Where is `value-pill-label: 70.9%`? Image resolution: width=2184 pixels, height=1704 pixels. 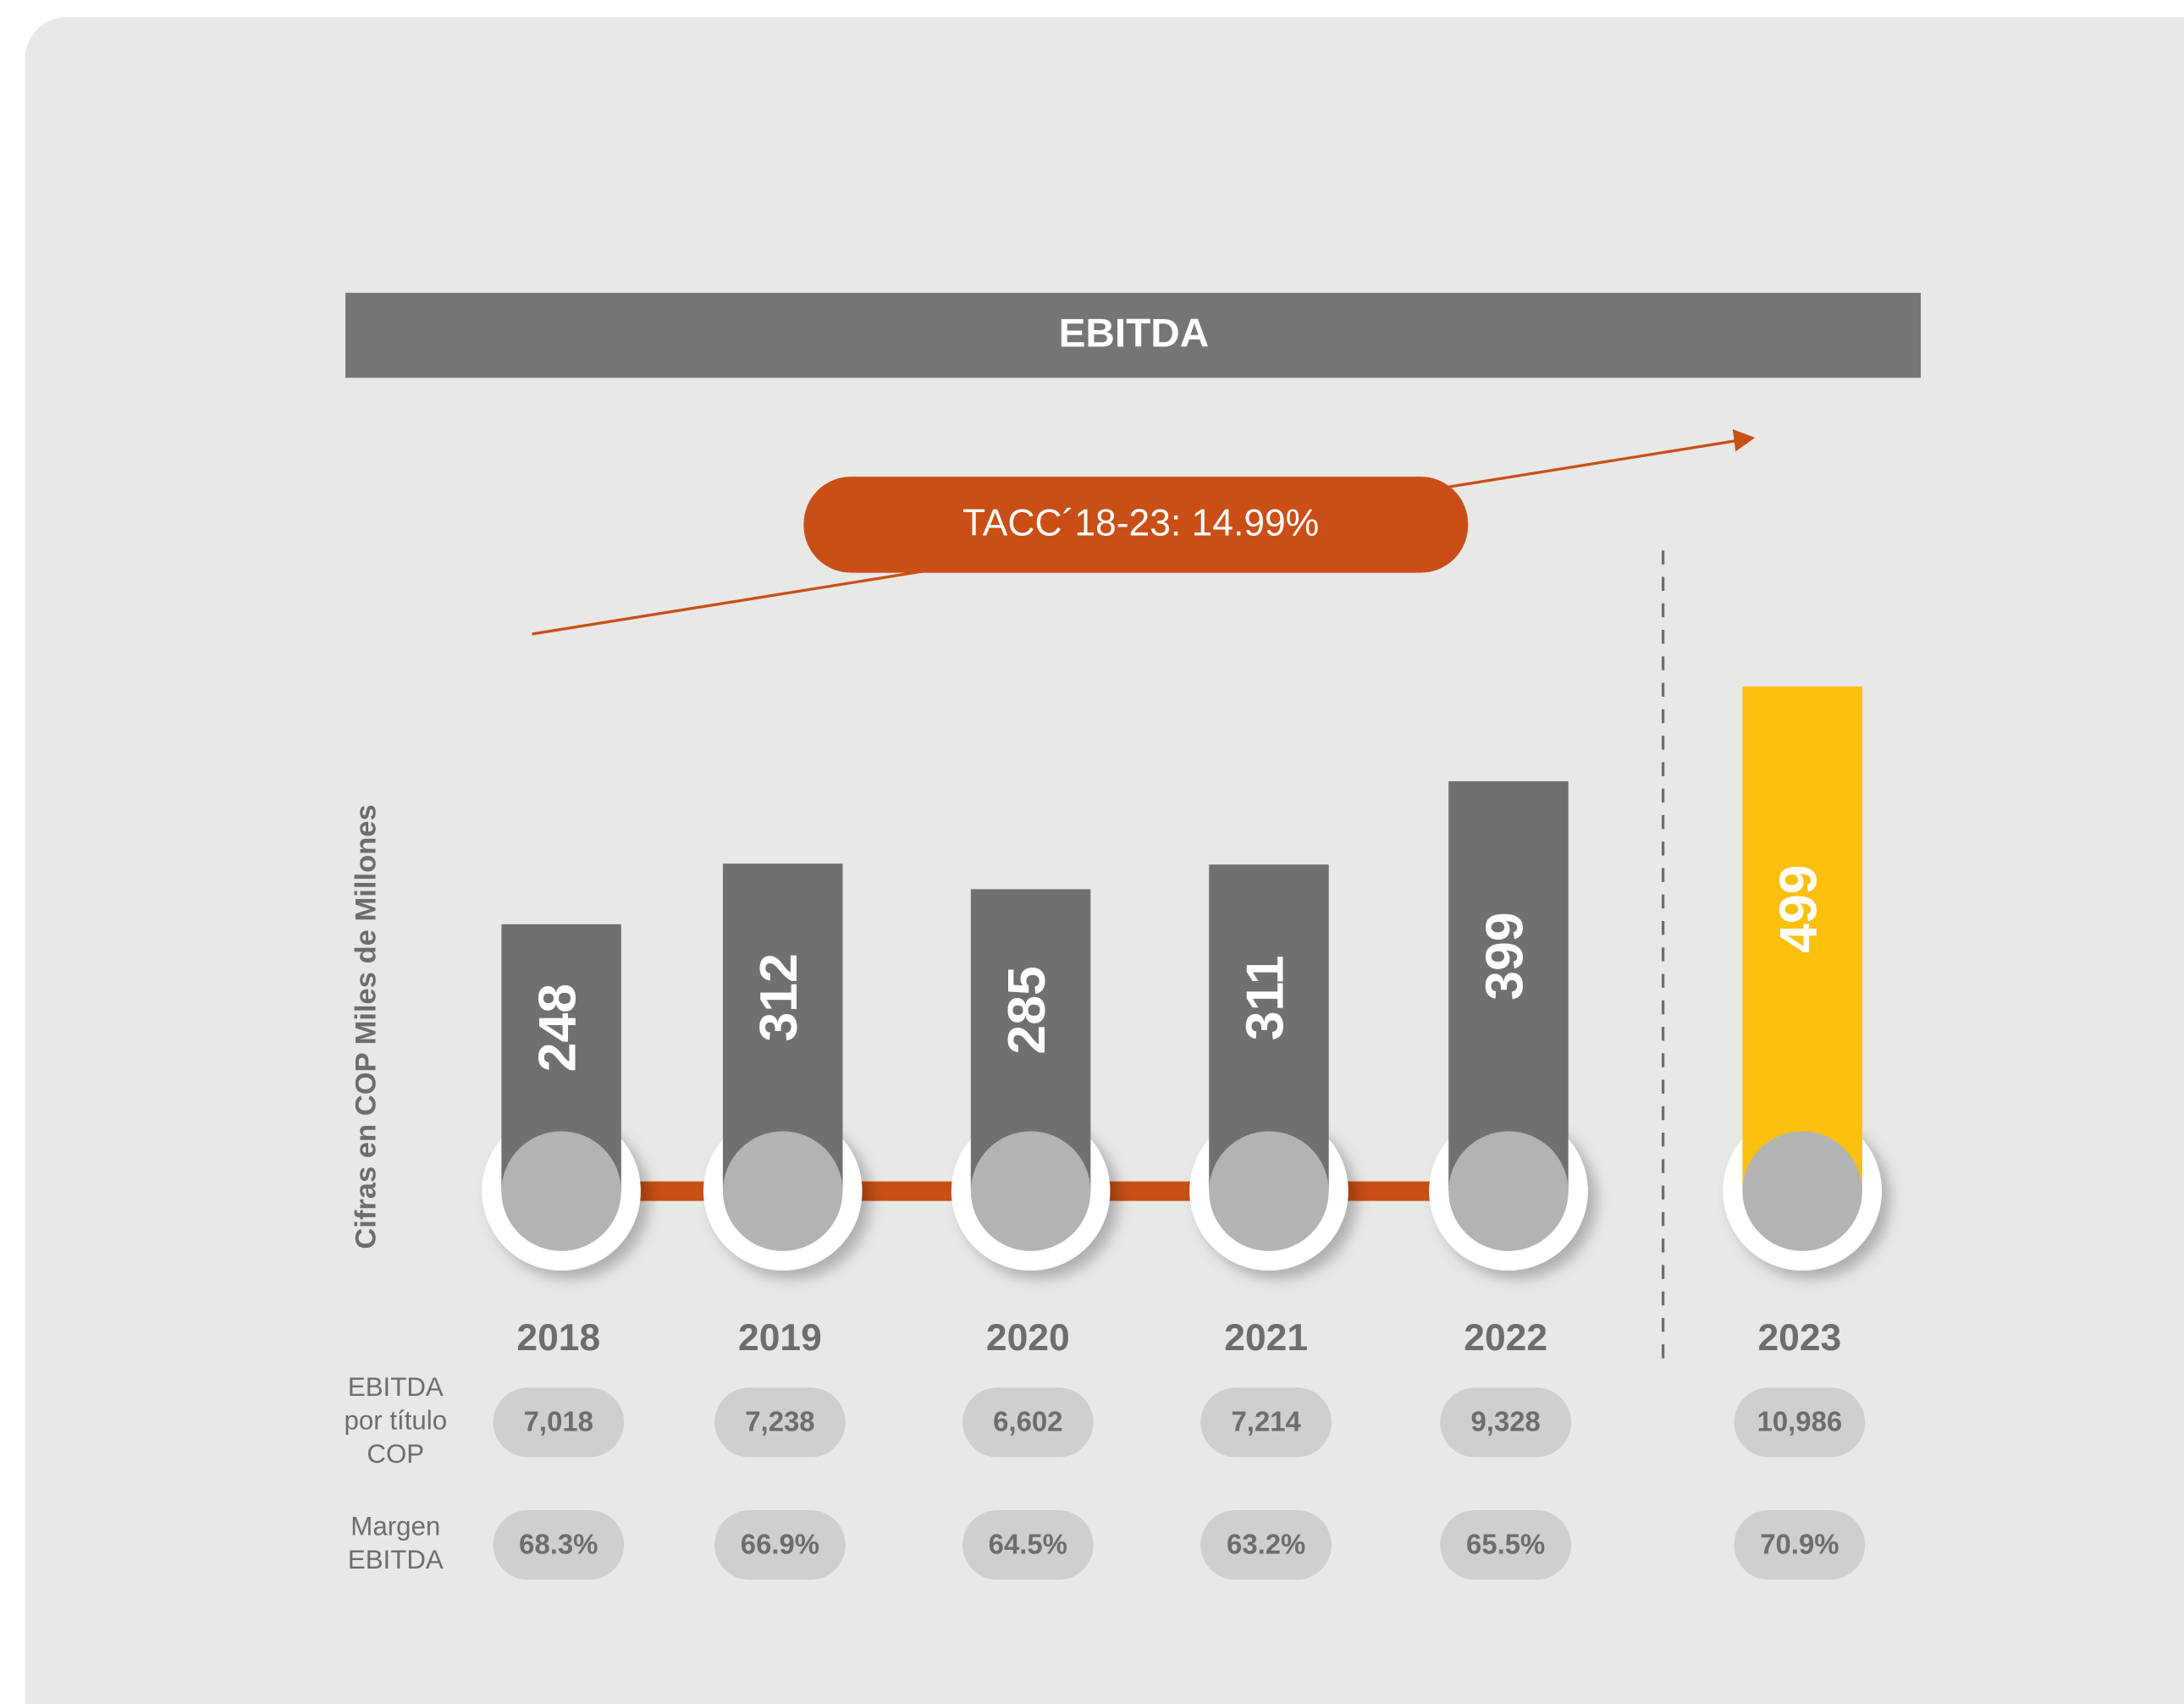 value-pill-label: 70.9% is located at coordinates (1799, 1543).